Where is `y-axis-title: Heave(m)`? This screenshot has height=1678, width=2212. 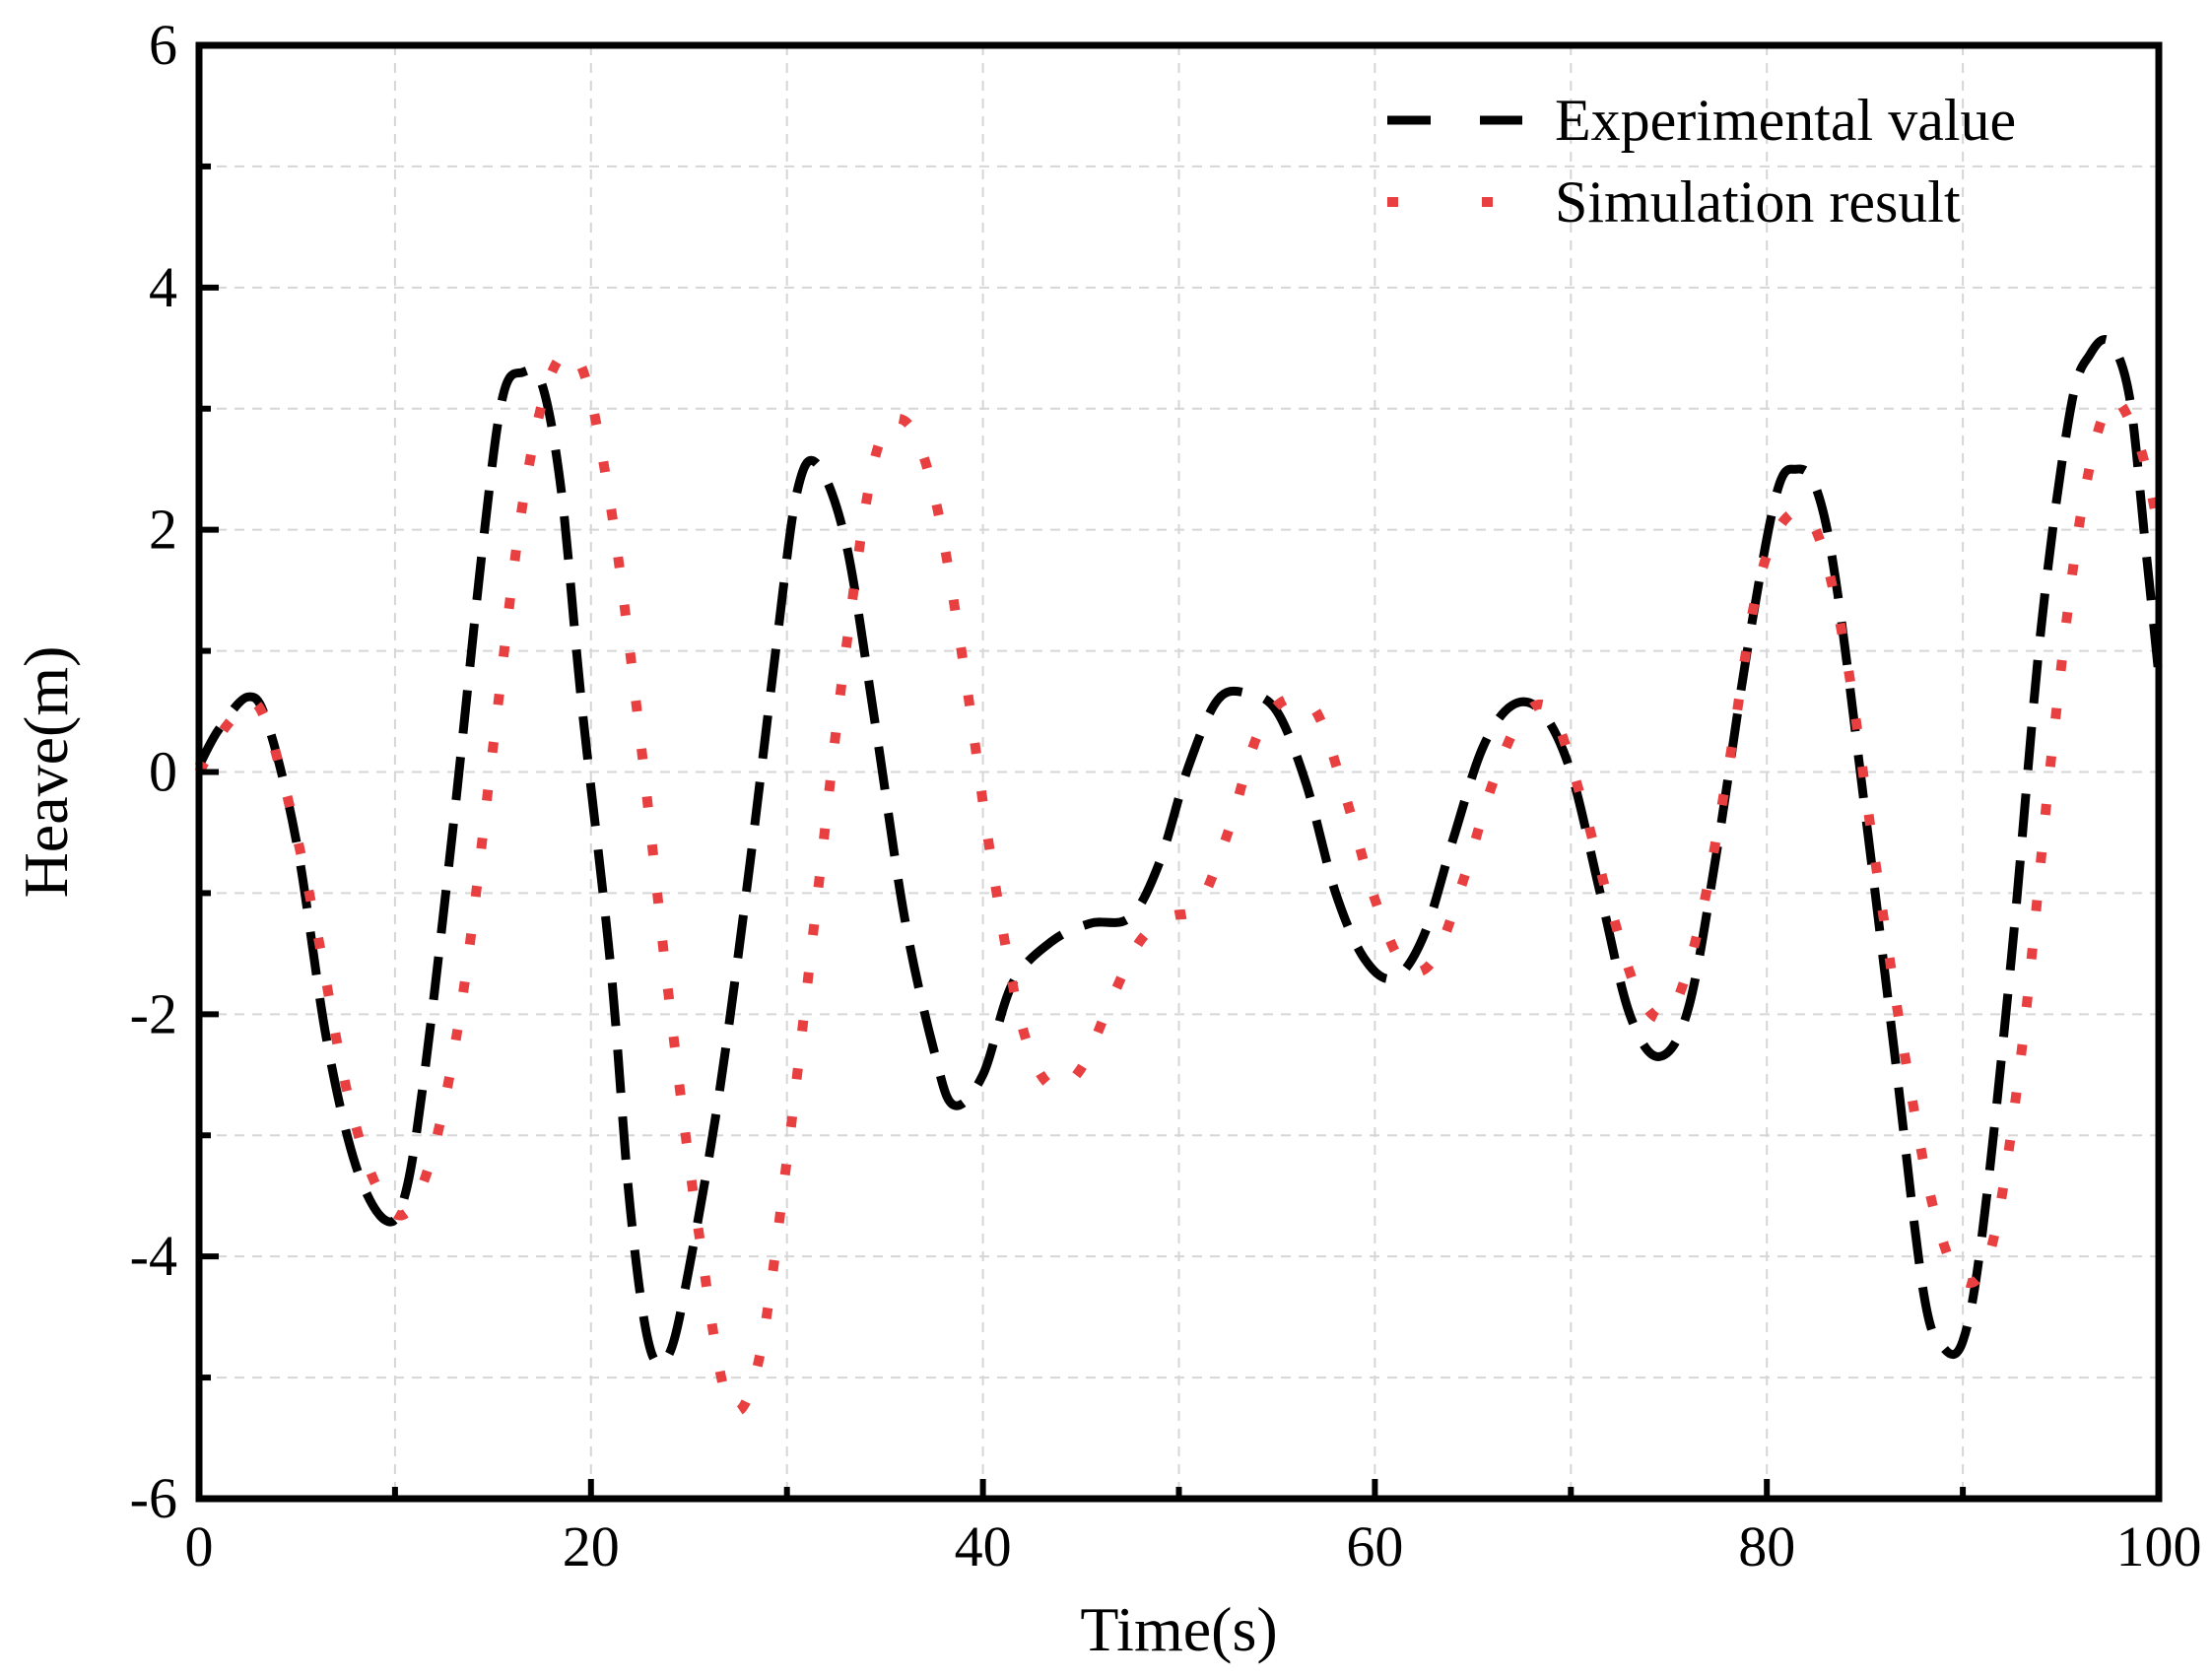
y-axis-title: Heave(m) is located at coordinates (46, 773).